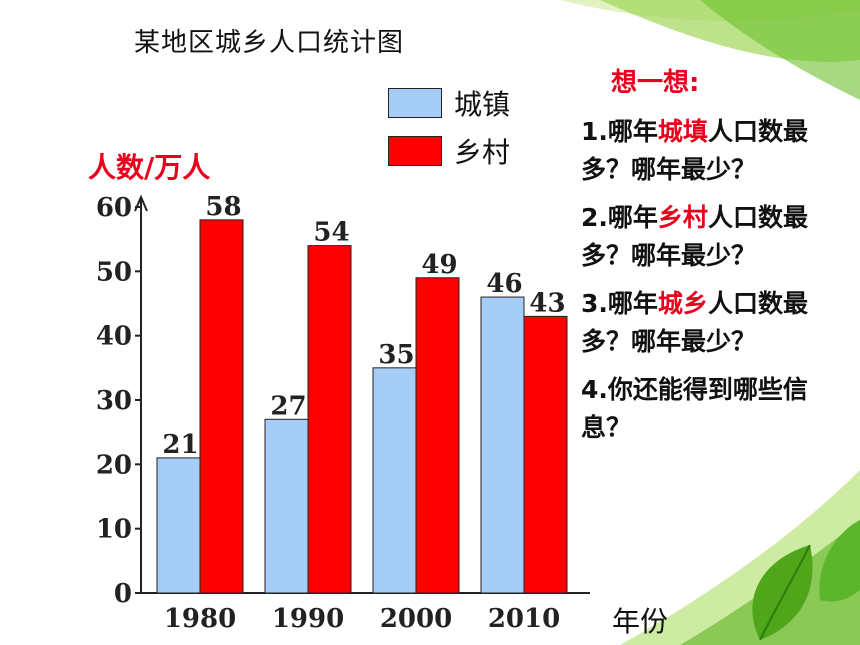 Image resolution: width=860 pixels, height=645 pixels. I want to click on x-tick-label: 2010, so click(524, 619).